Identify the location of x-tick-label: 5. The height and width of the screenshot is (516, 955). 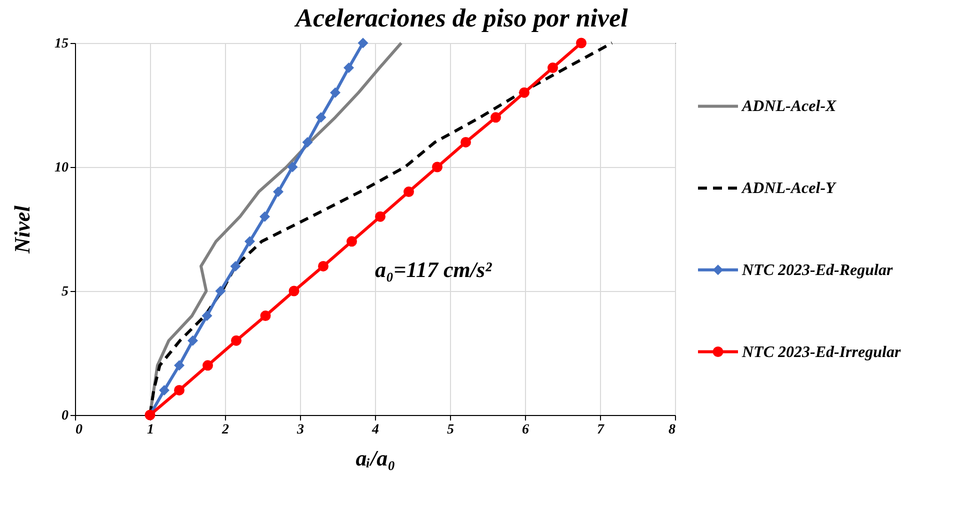
(450, 430).